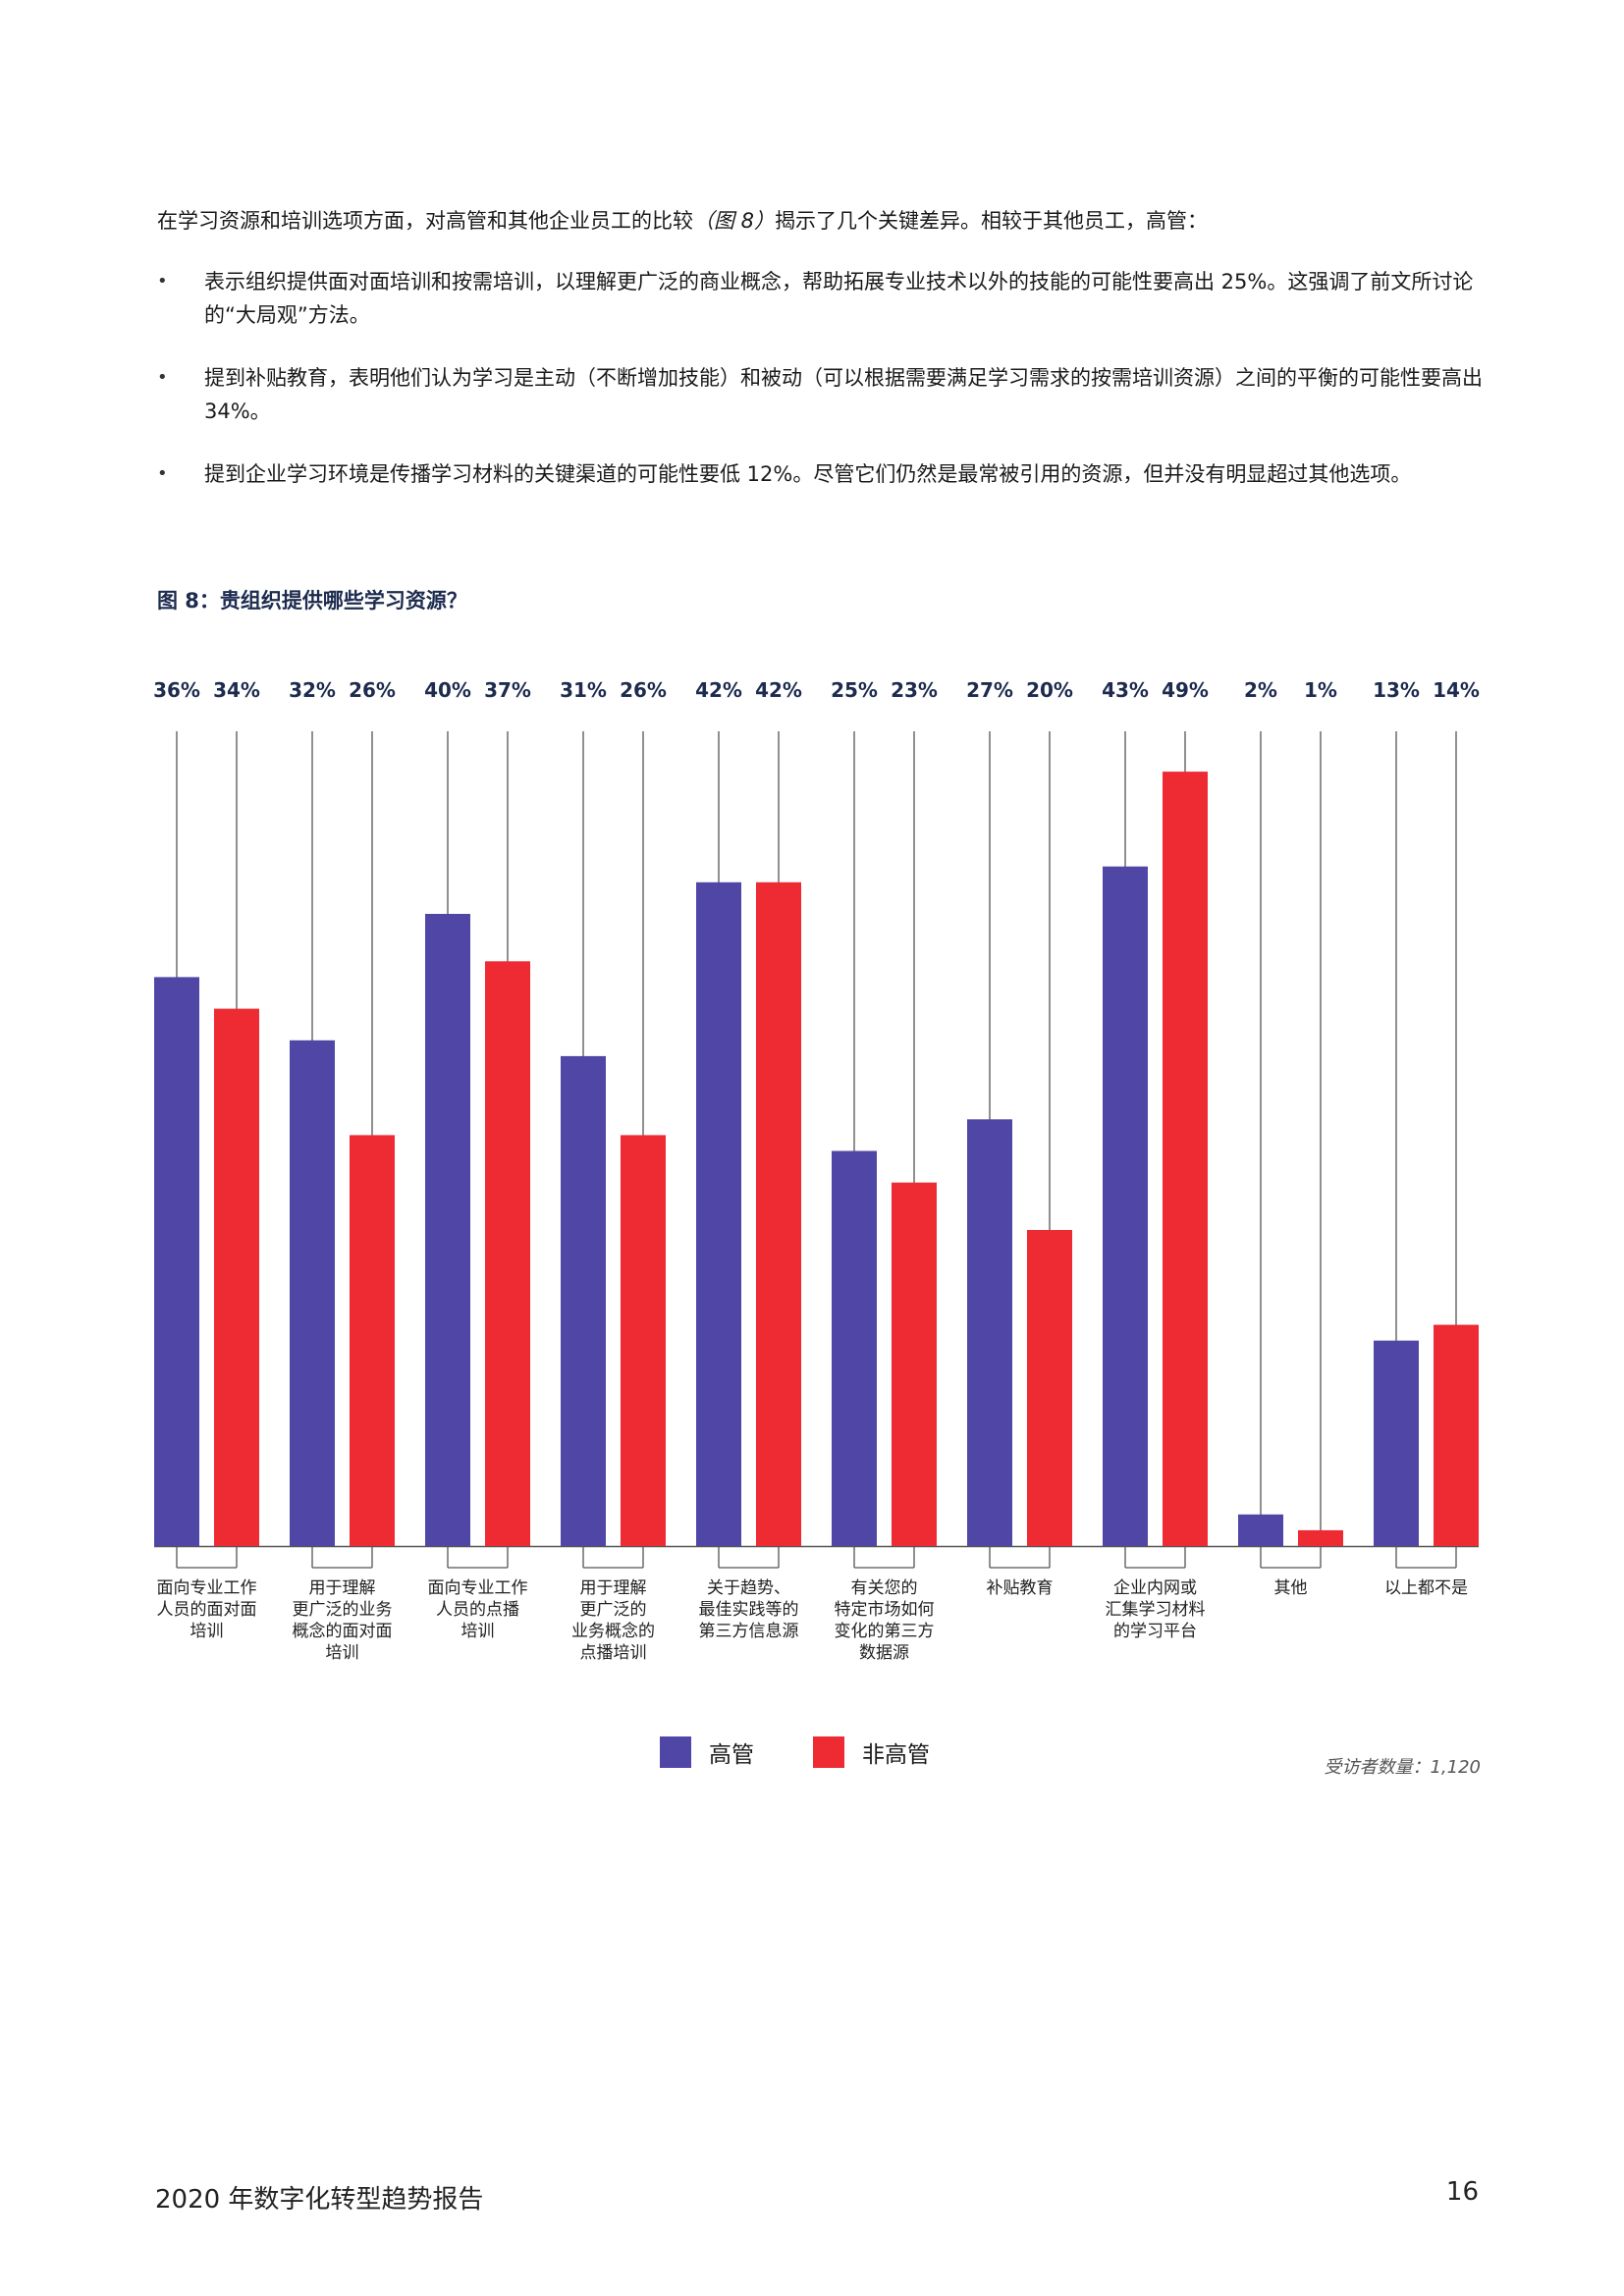  I want to click on category-label: 有关您的特定市场如何变化的第三方数据源, so click(885, 1620).